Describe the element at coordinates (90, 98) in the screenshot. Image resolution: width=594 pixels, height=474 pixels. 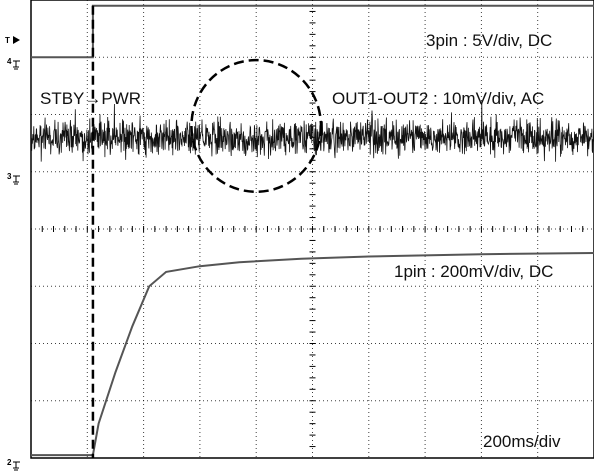
I see `event-label: STBY→PWR` at that location.